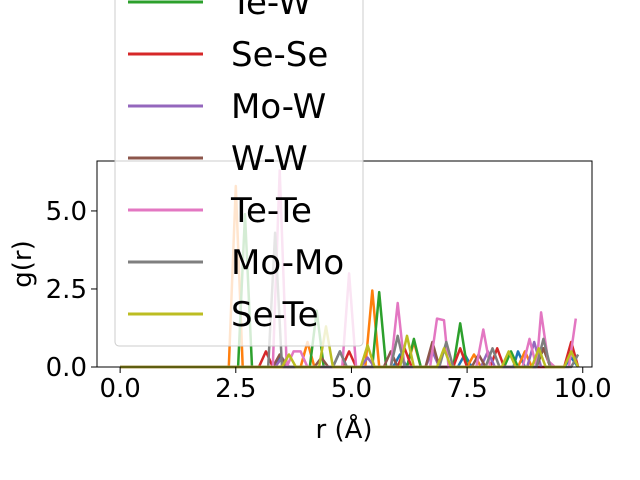 This screenshot has width=640, height=480. What do you see at coordinates (275, 315) in the screenshot?
I see `legend-label: Se-Te` at bounding box center [275, 315].